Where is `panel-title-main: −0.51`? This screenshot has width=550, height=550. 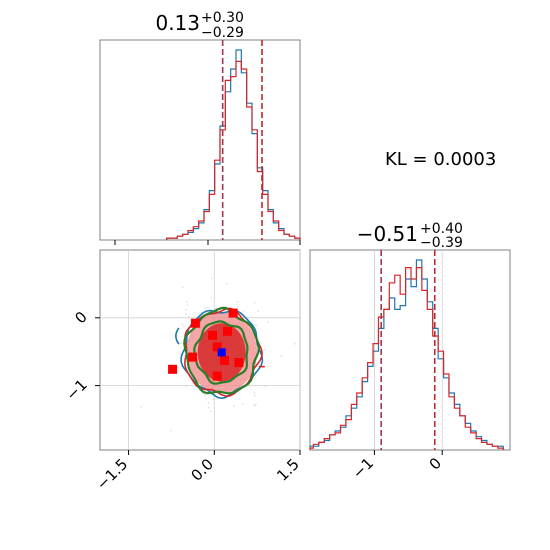
panel-title-main: −0.51 is located at coordinates (387, 234).